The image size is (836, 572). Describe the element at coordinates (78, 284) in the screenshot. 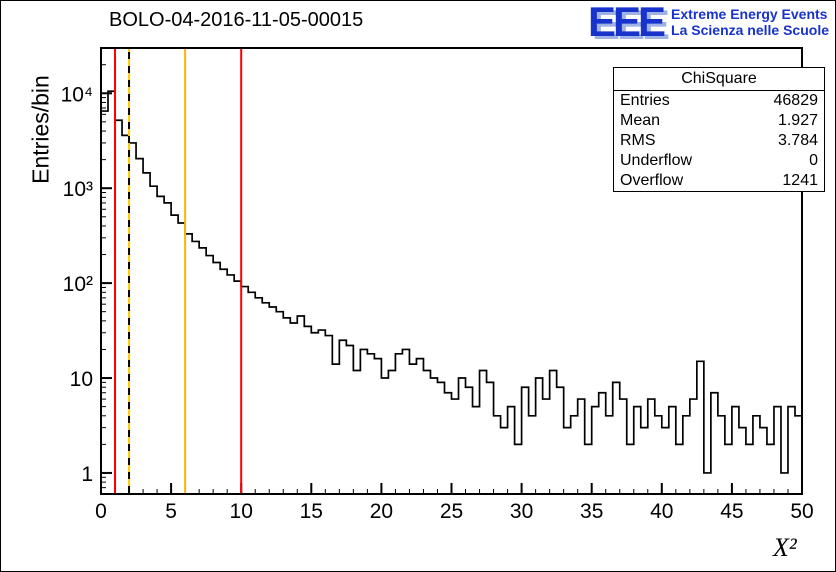

I see `svg-text: 10²` at that location.